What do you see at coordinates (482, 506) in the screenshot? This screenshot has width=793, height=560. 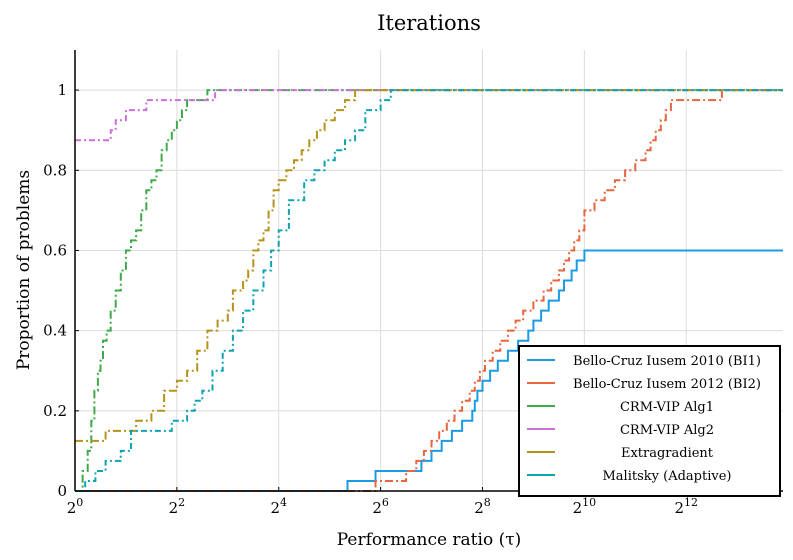 I see `x-tick-label: 28` at bounding box center [482, 506].